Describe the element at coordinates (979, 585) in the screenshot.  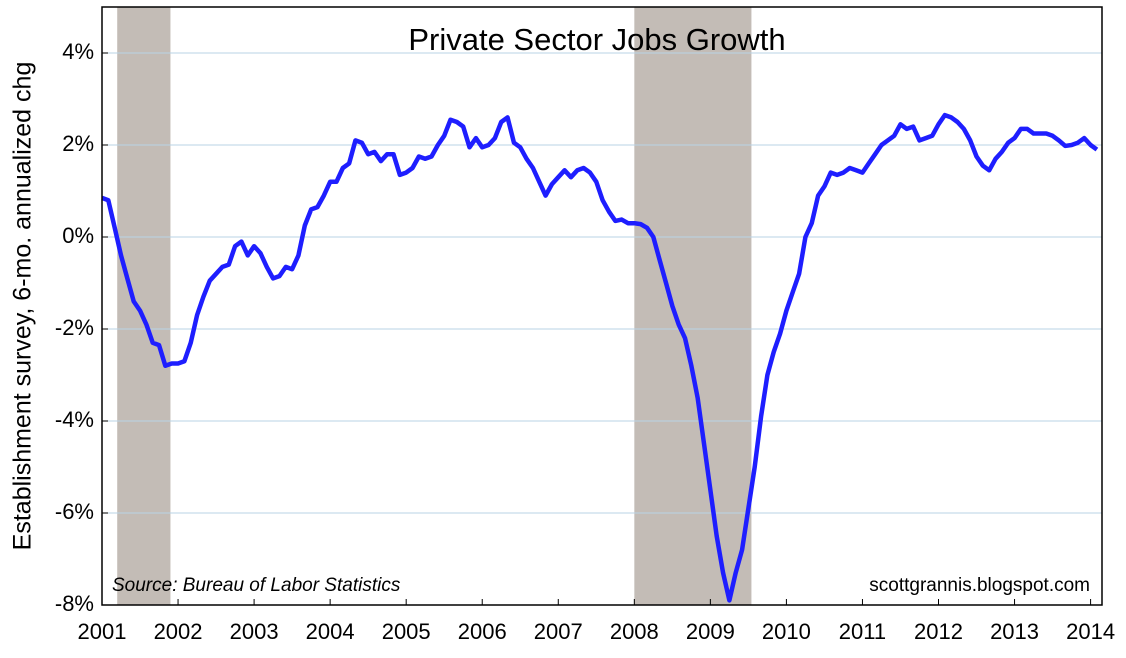
I see `credit-note: scottgrannis.blogspot.com` at that location.